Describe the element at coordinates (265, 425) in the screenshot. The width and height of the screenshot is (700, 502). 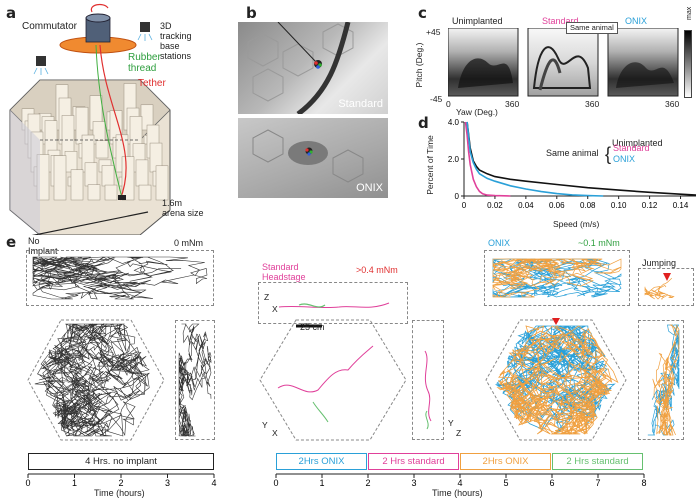
I see `axis-y-standard: Y` at that location.